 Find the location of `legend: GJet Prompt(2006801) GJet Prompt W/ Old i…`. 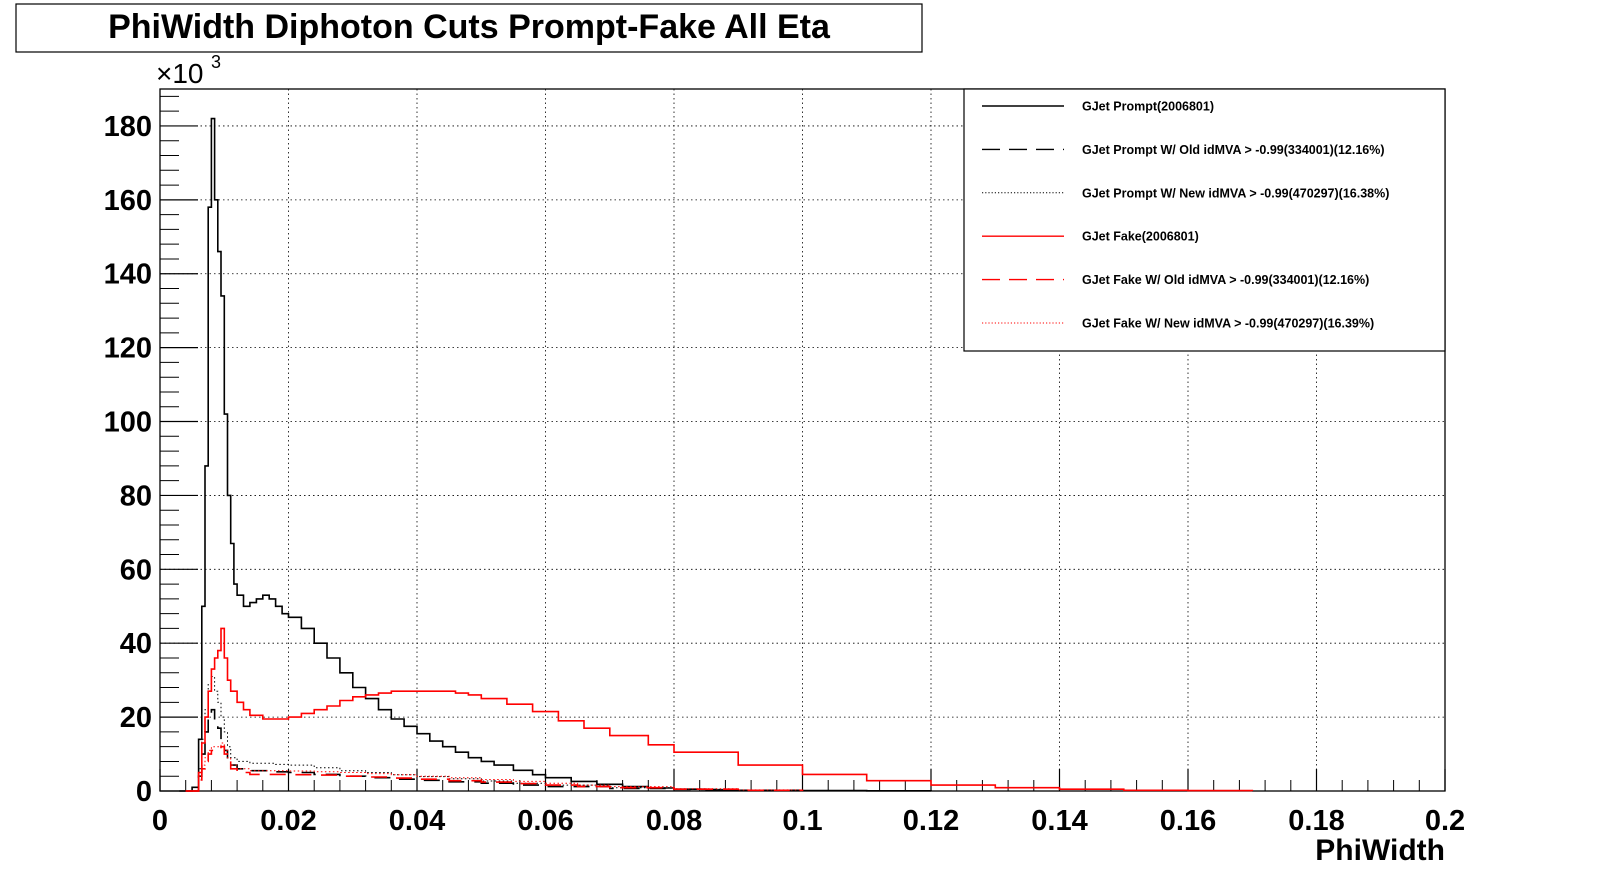

legend: GJet Prompt(2006801) GJet Prompt W/ Old i… is located at coordinates (1204, 220).